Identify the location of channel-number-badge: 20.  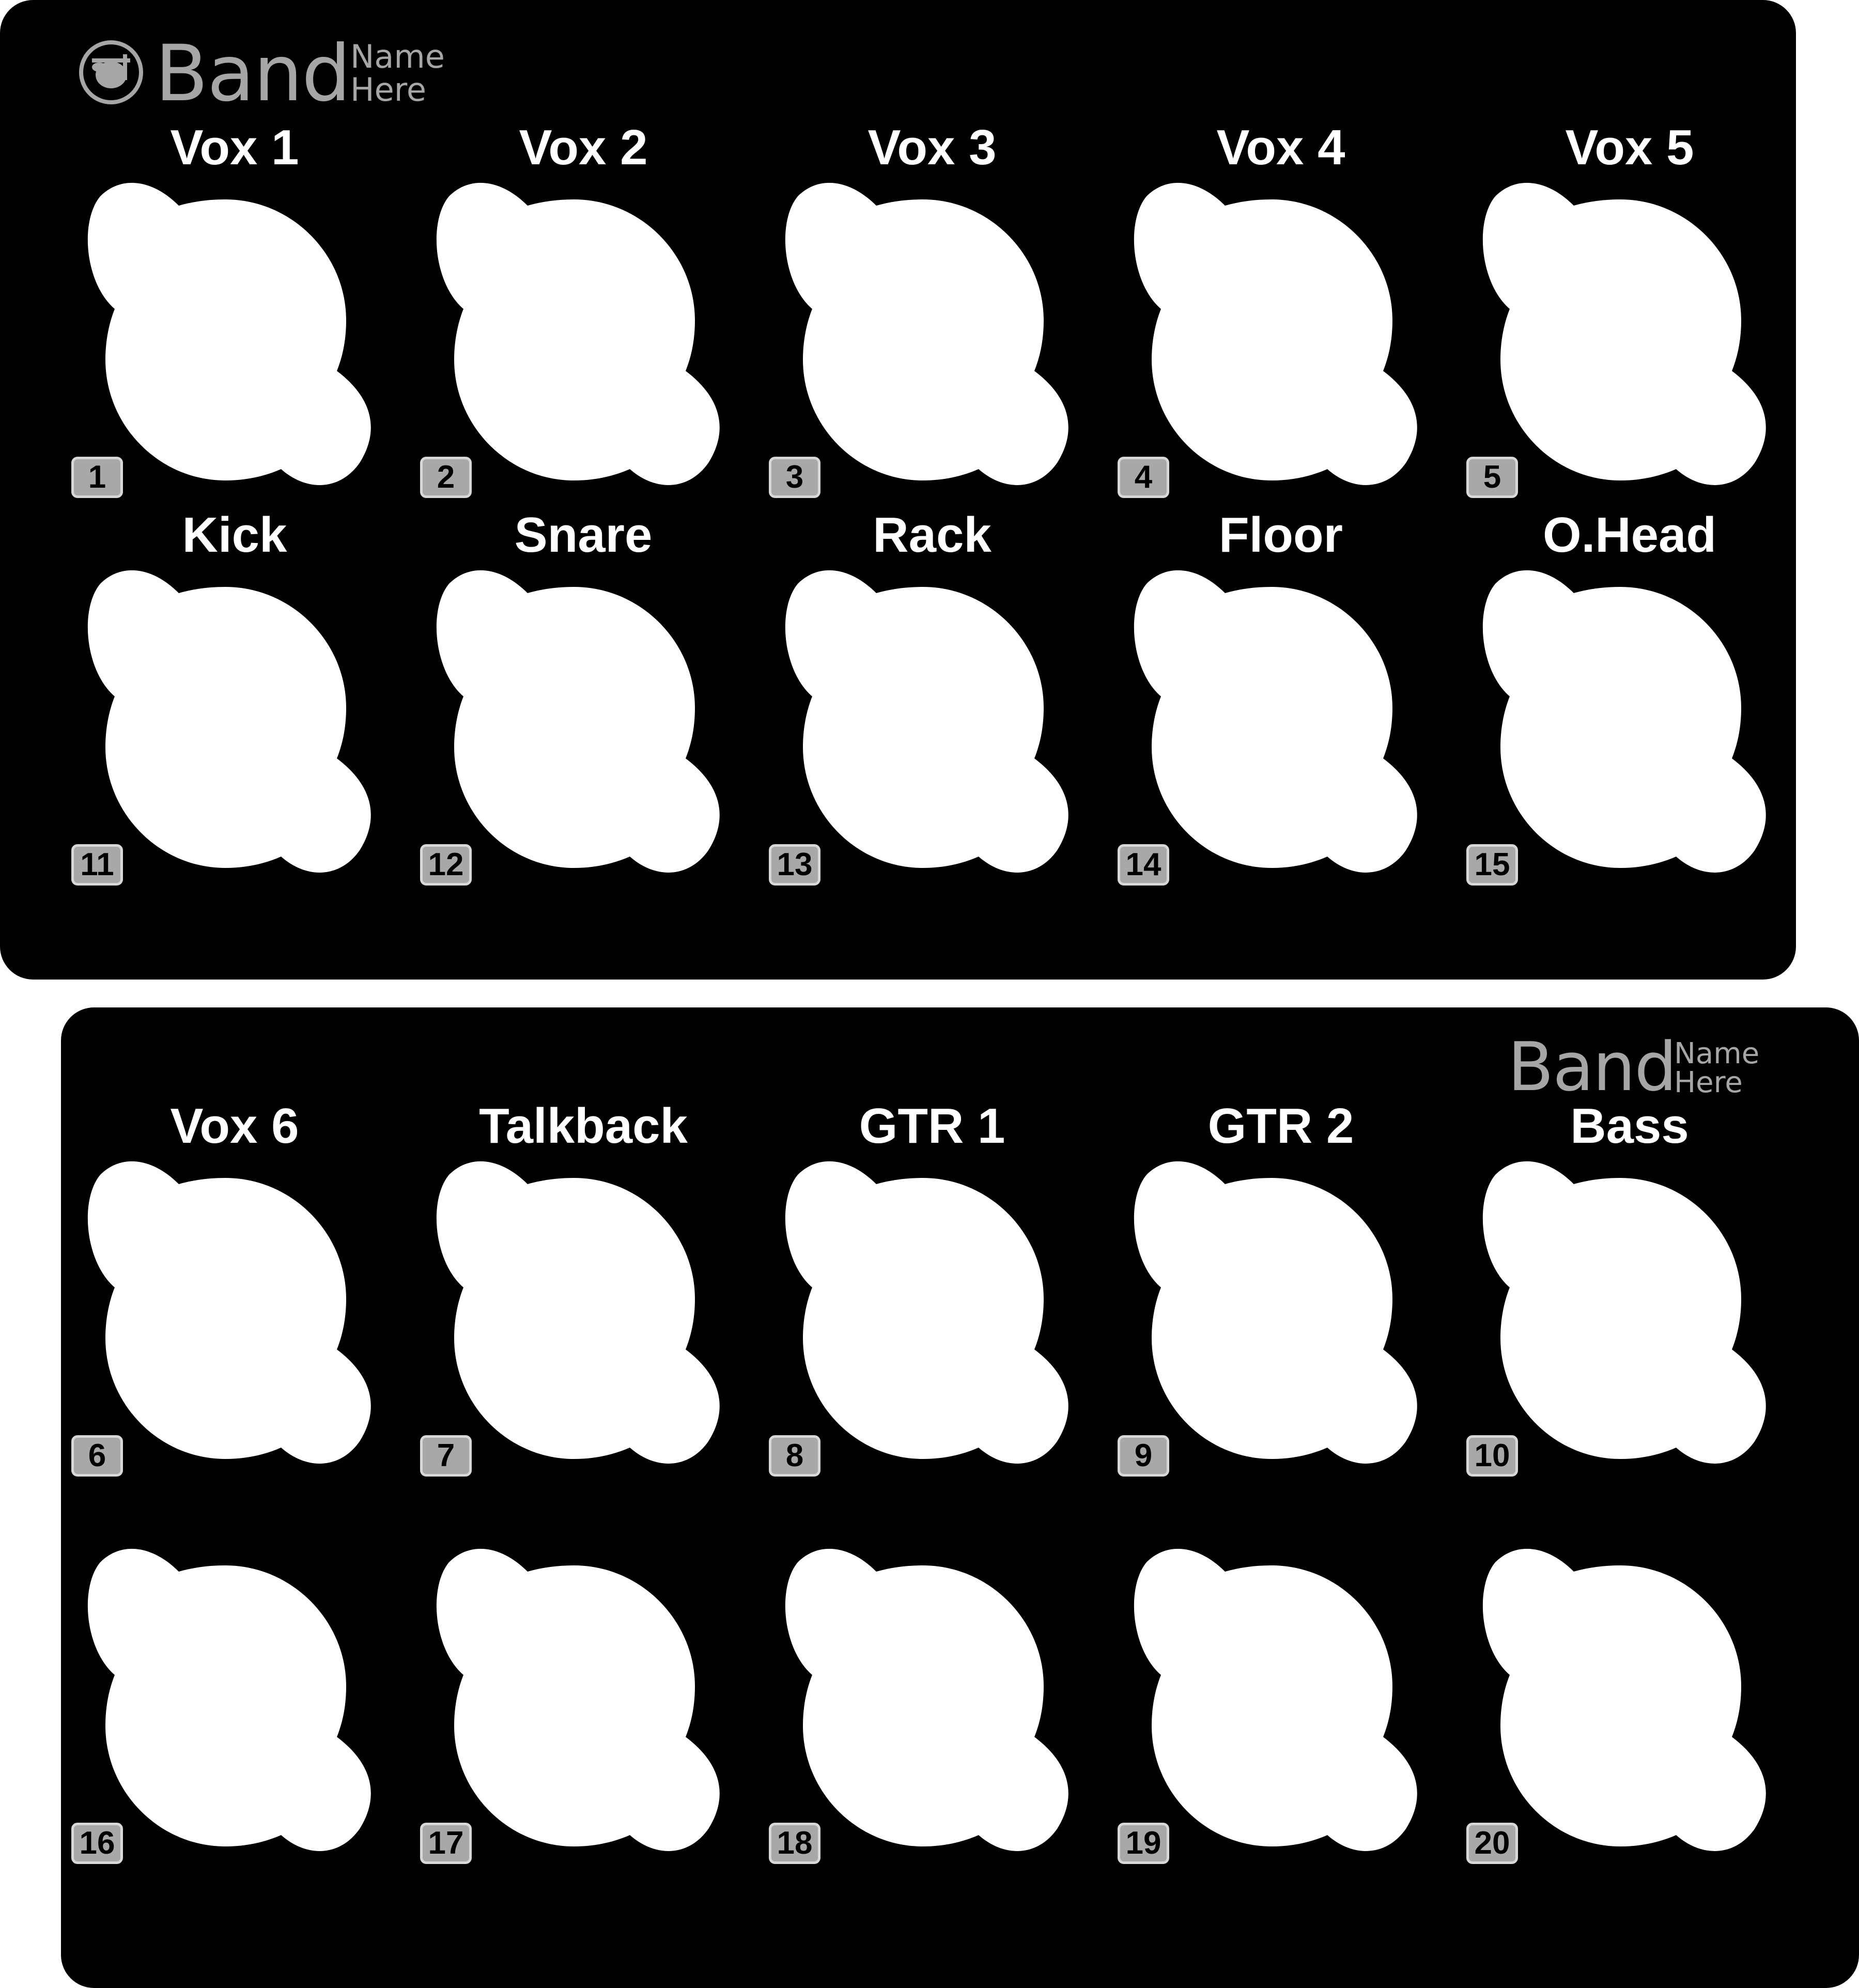
(1492, 1843).